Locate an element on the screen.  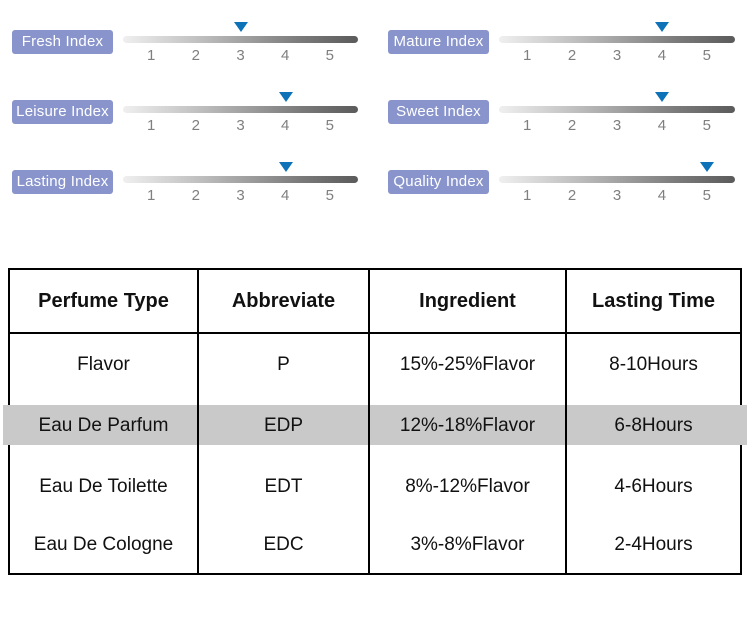
cell-perfume-type: Eau De Toilette is located at coordinates (103, 486).